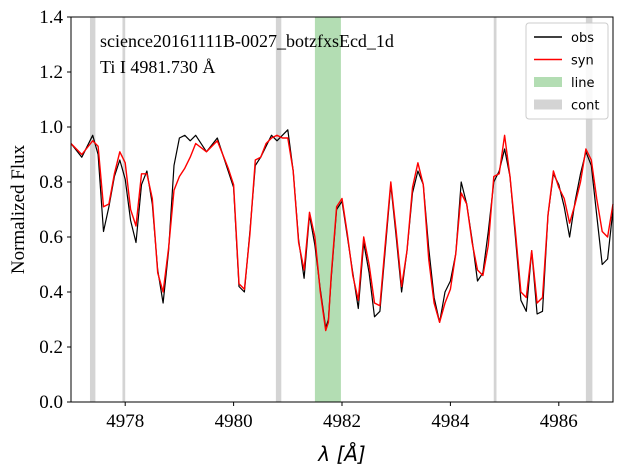  I want to click on y-tick-label: 0.0, so click(51, 402).